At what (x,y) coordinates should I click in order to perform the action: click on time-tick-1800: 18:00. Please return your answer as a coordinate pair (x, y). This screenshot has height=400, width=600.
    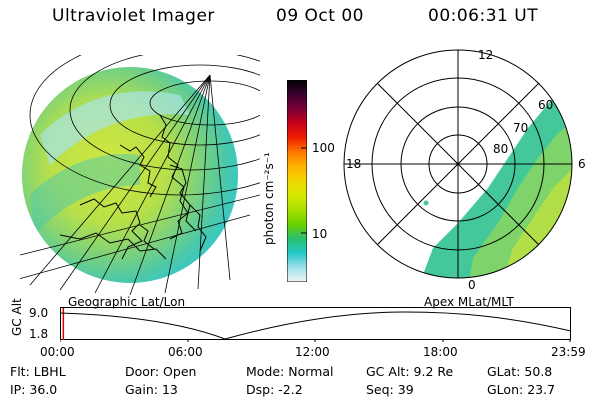
    Looking at the image, I should click on (440, 352).